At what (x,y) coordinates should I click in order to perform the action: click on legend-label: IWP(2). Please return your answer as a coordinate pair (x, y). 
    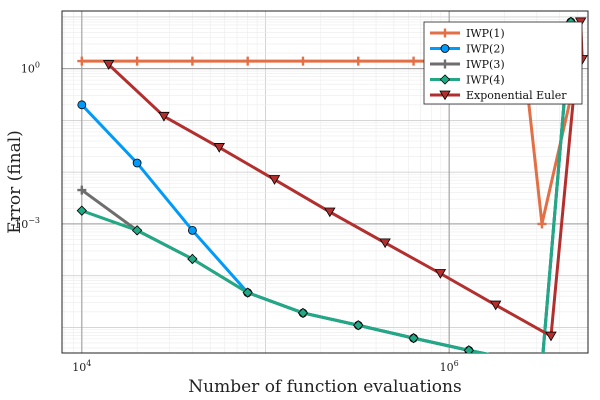
    Looking at the image, I should click on (485, 49).